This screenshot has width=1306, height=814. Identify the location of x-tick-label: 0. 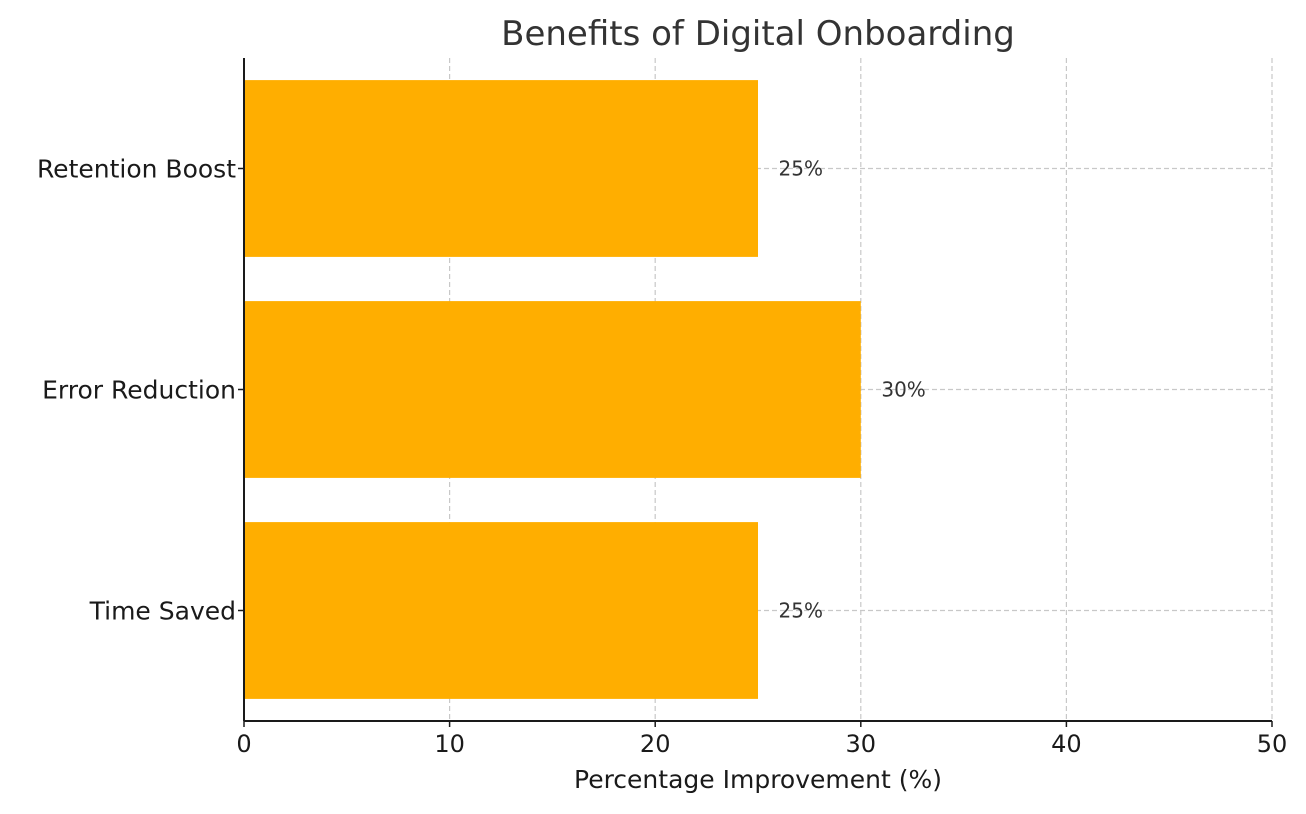
(243, 744).